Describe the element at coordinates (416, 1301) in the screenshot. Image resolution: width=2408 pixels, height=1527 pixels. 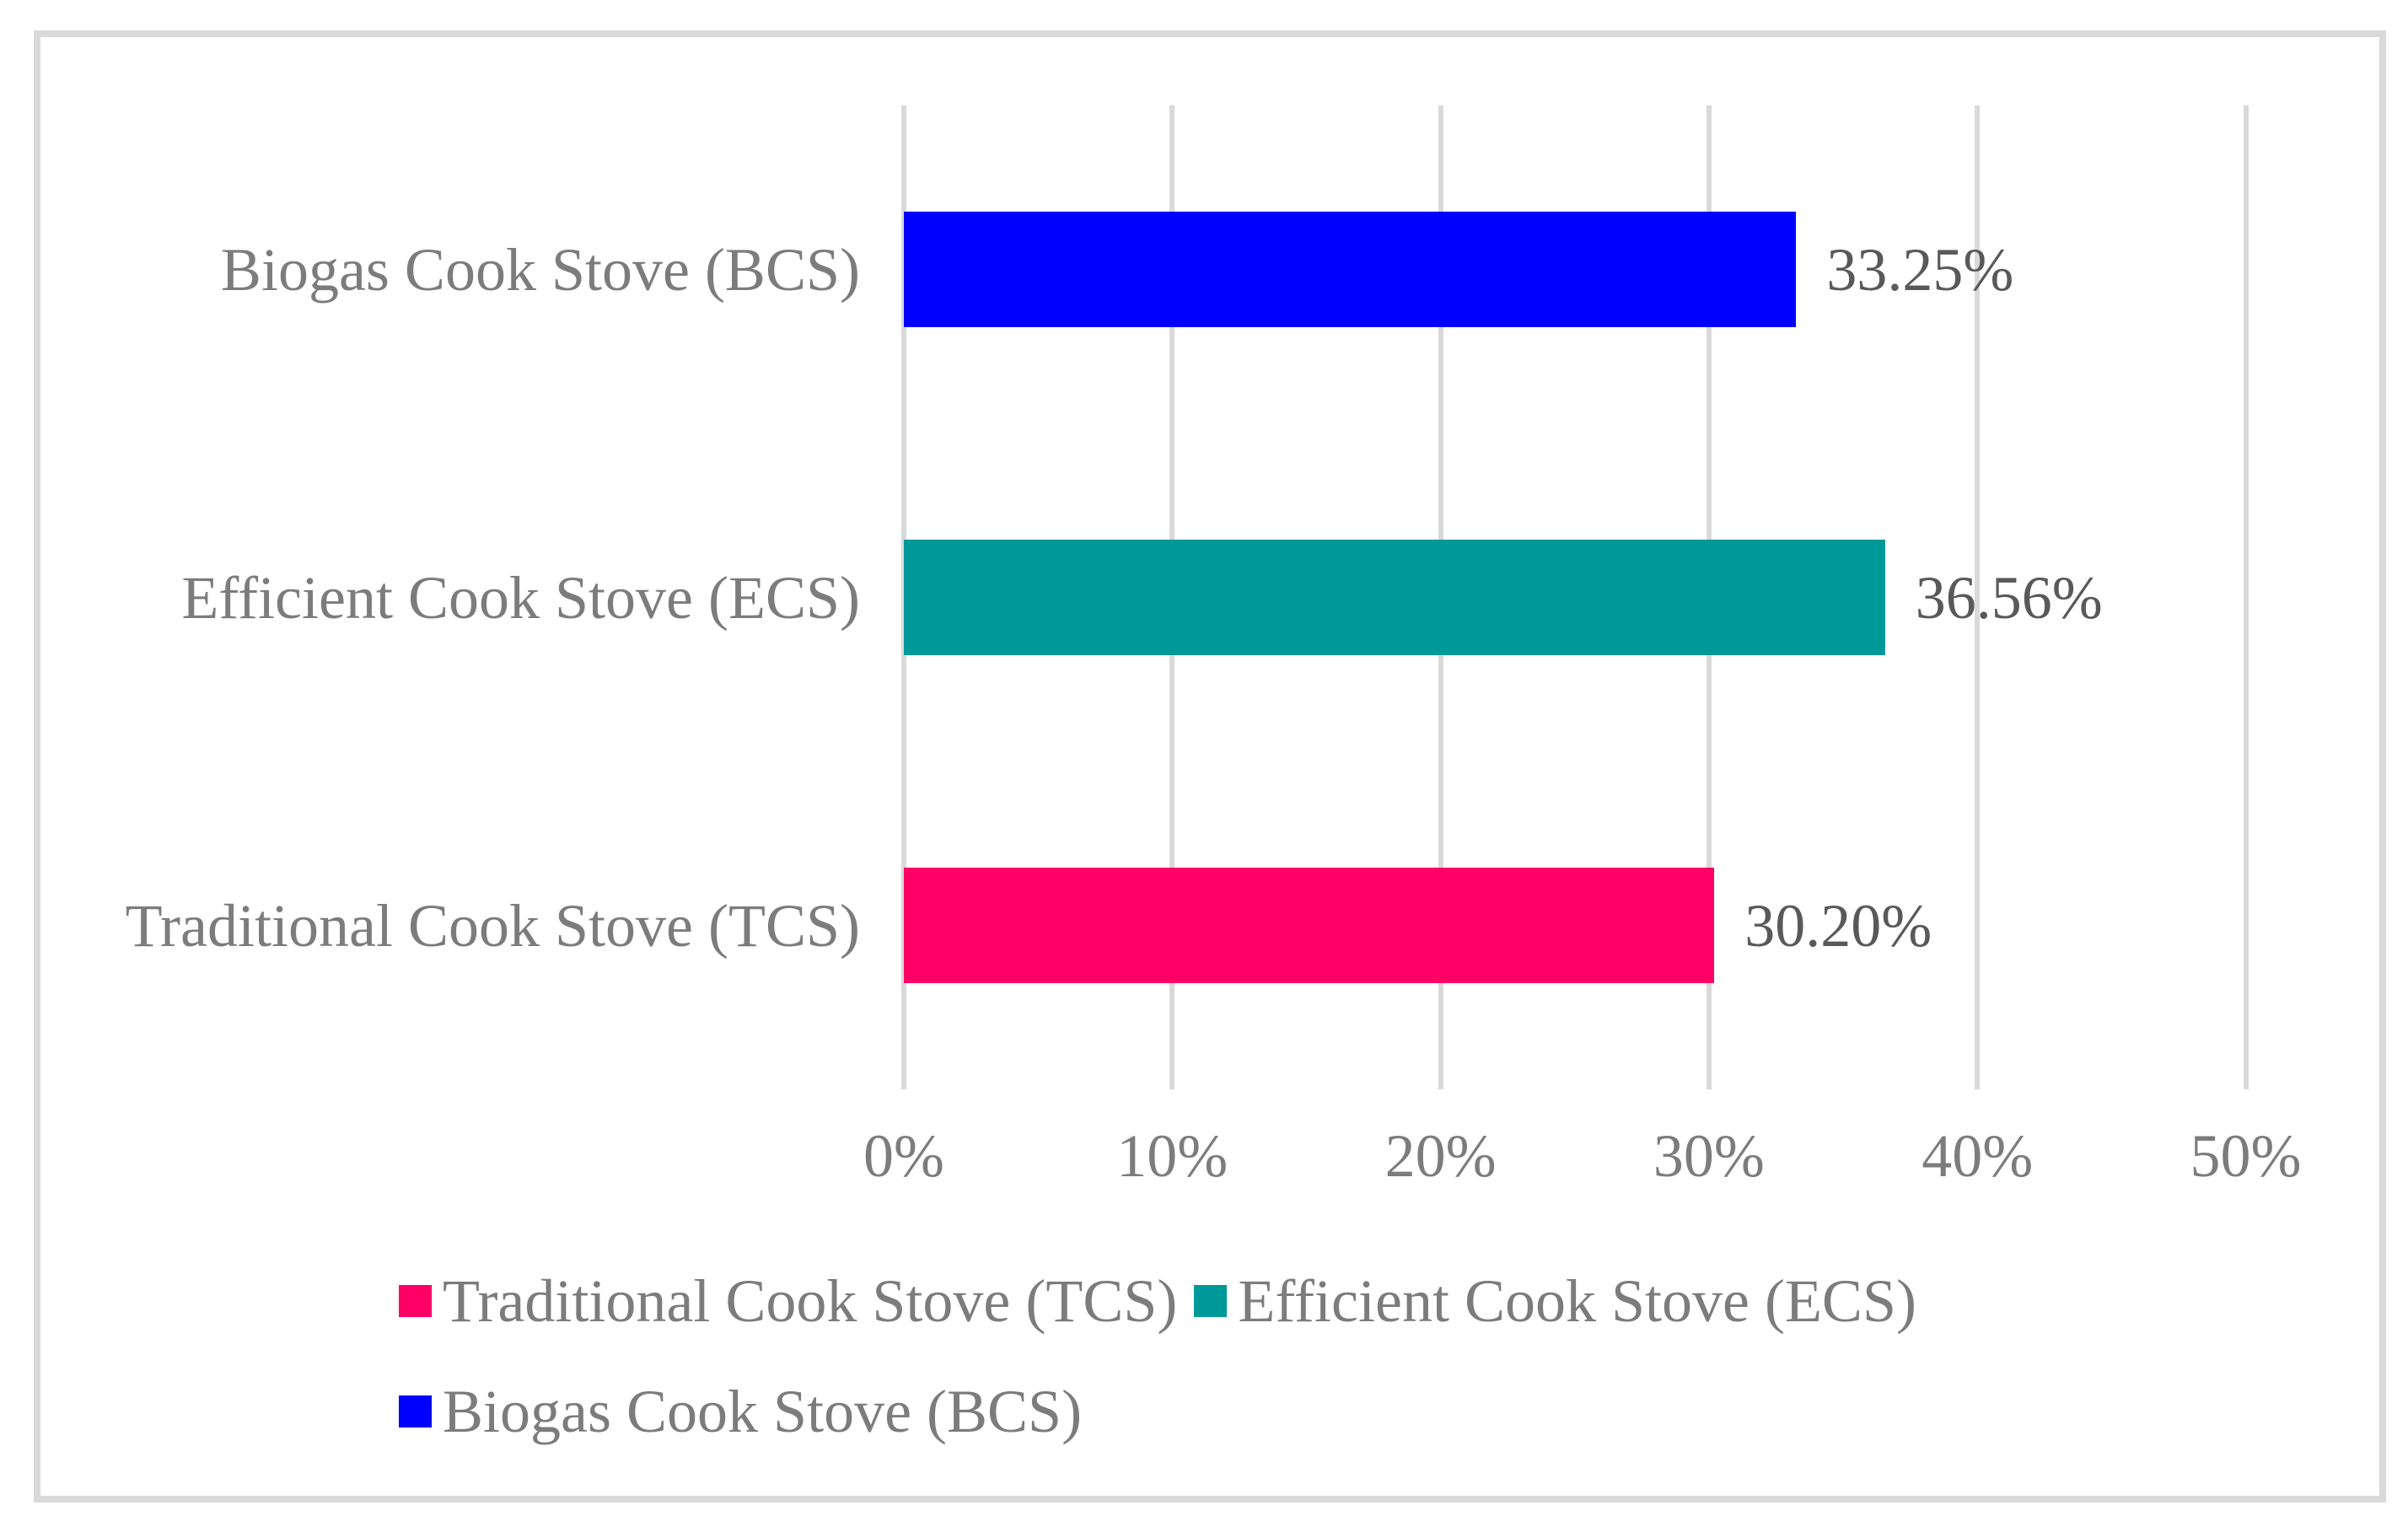
I see `legend-swatch-tcs` at that location.